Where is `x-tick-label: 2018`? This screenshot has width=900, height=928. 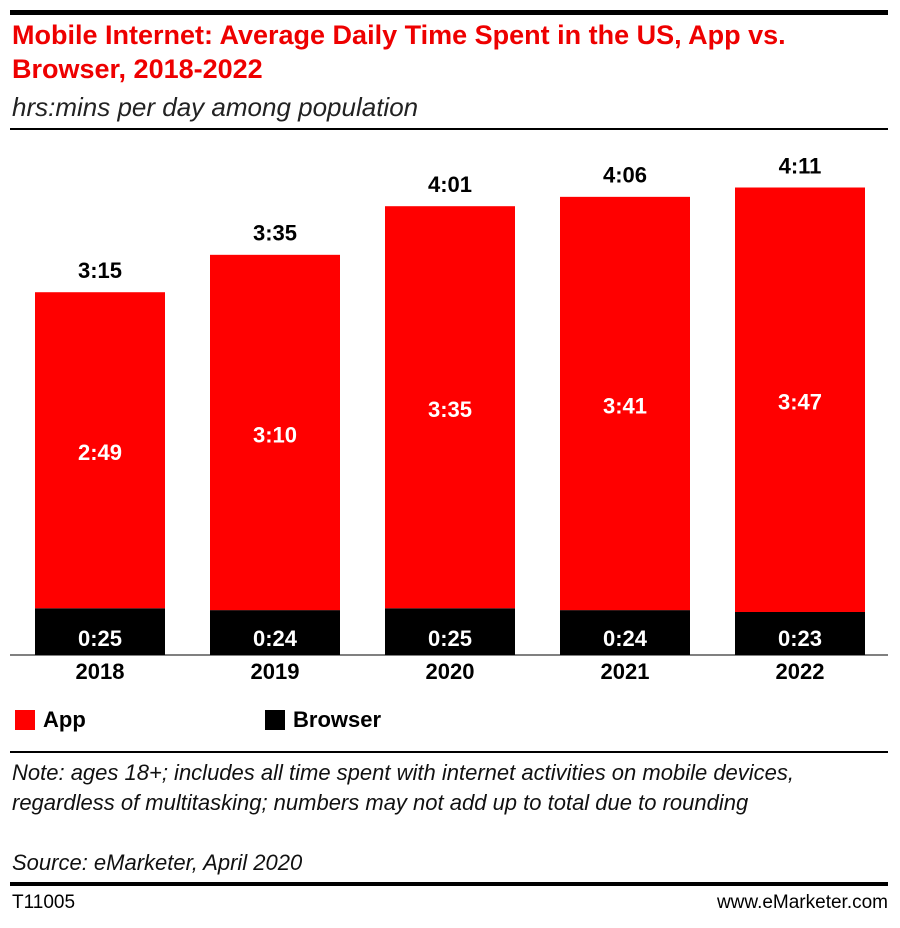
x-tick-label: 2018 is located at coordinates (100, 671).